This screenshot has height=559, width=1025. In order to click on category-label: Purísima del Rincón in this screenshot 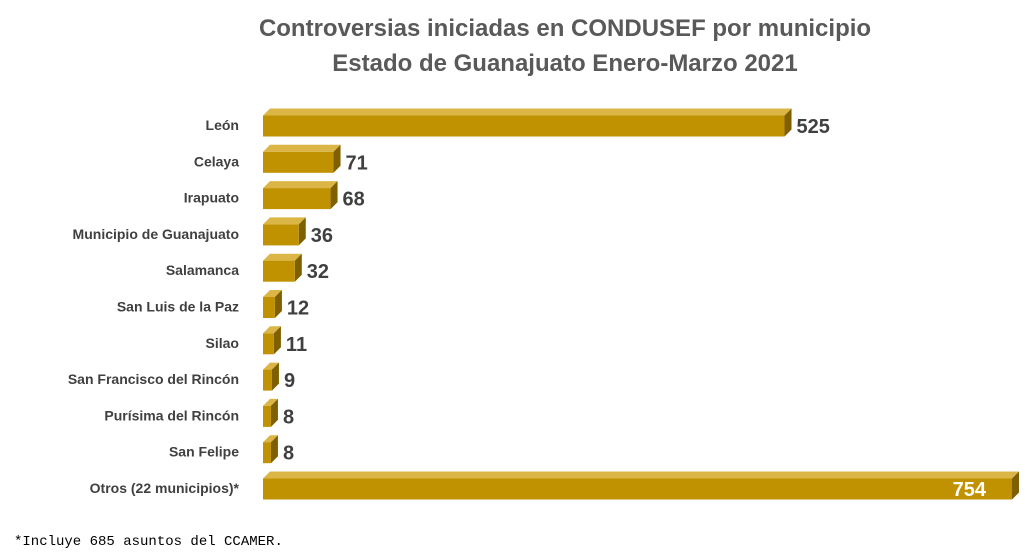, I will do `click(171, 415)`.